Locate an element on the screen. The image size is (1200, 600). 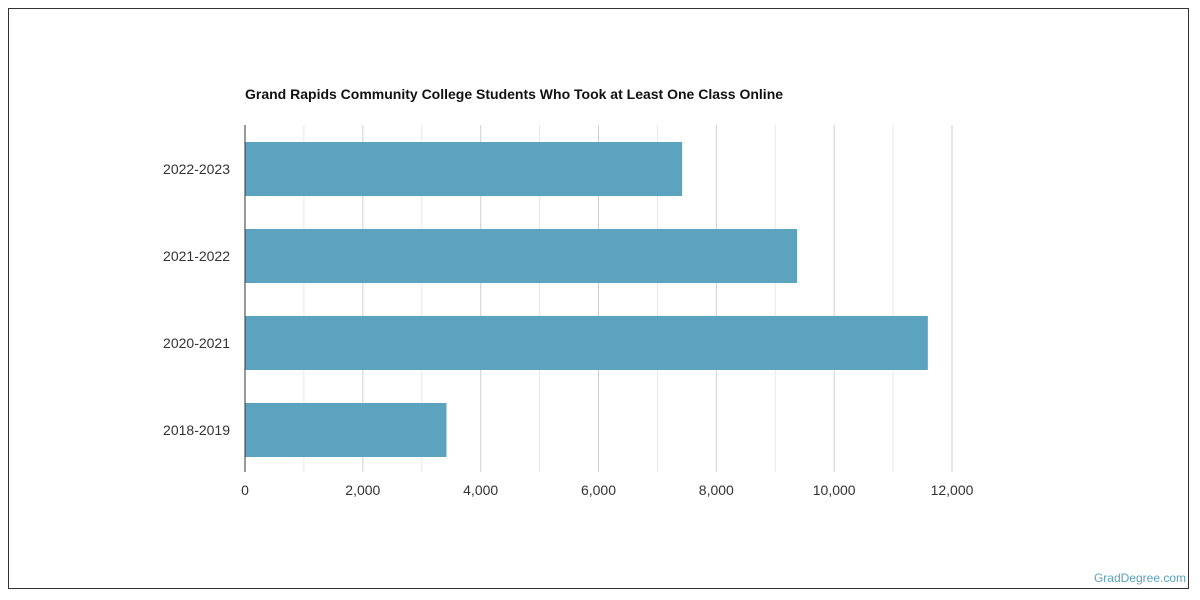
x-tick-label: 12,000 is located at coordinates (952, 490).